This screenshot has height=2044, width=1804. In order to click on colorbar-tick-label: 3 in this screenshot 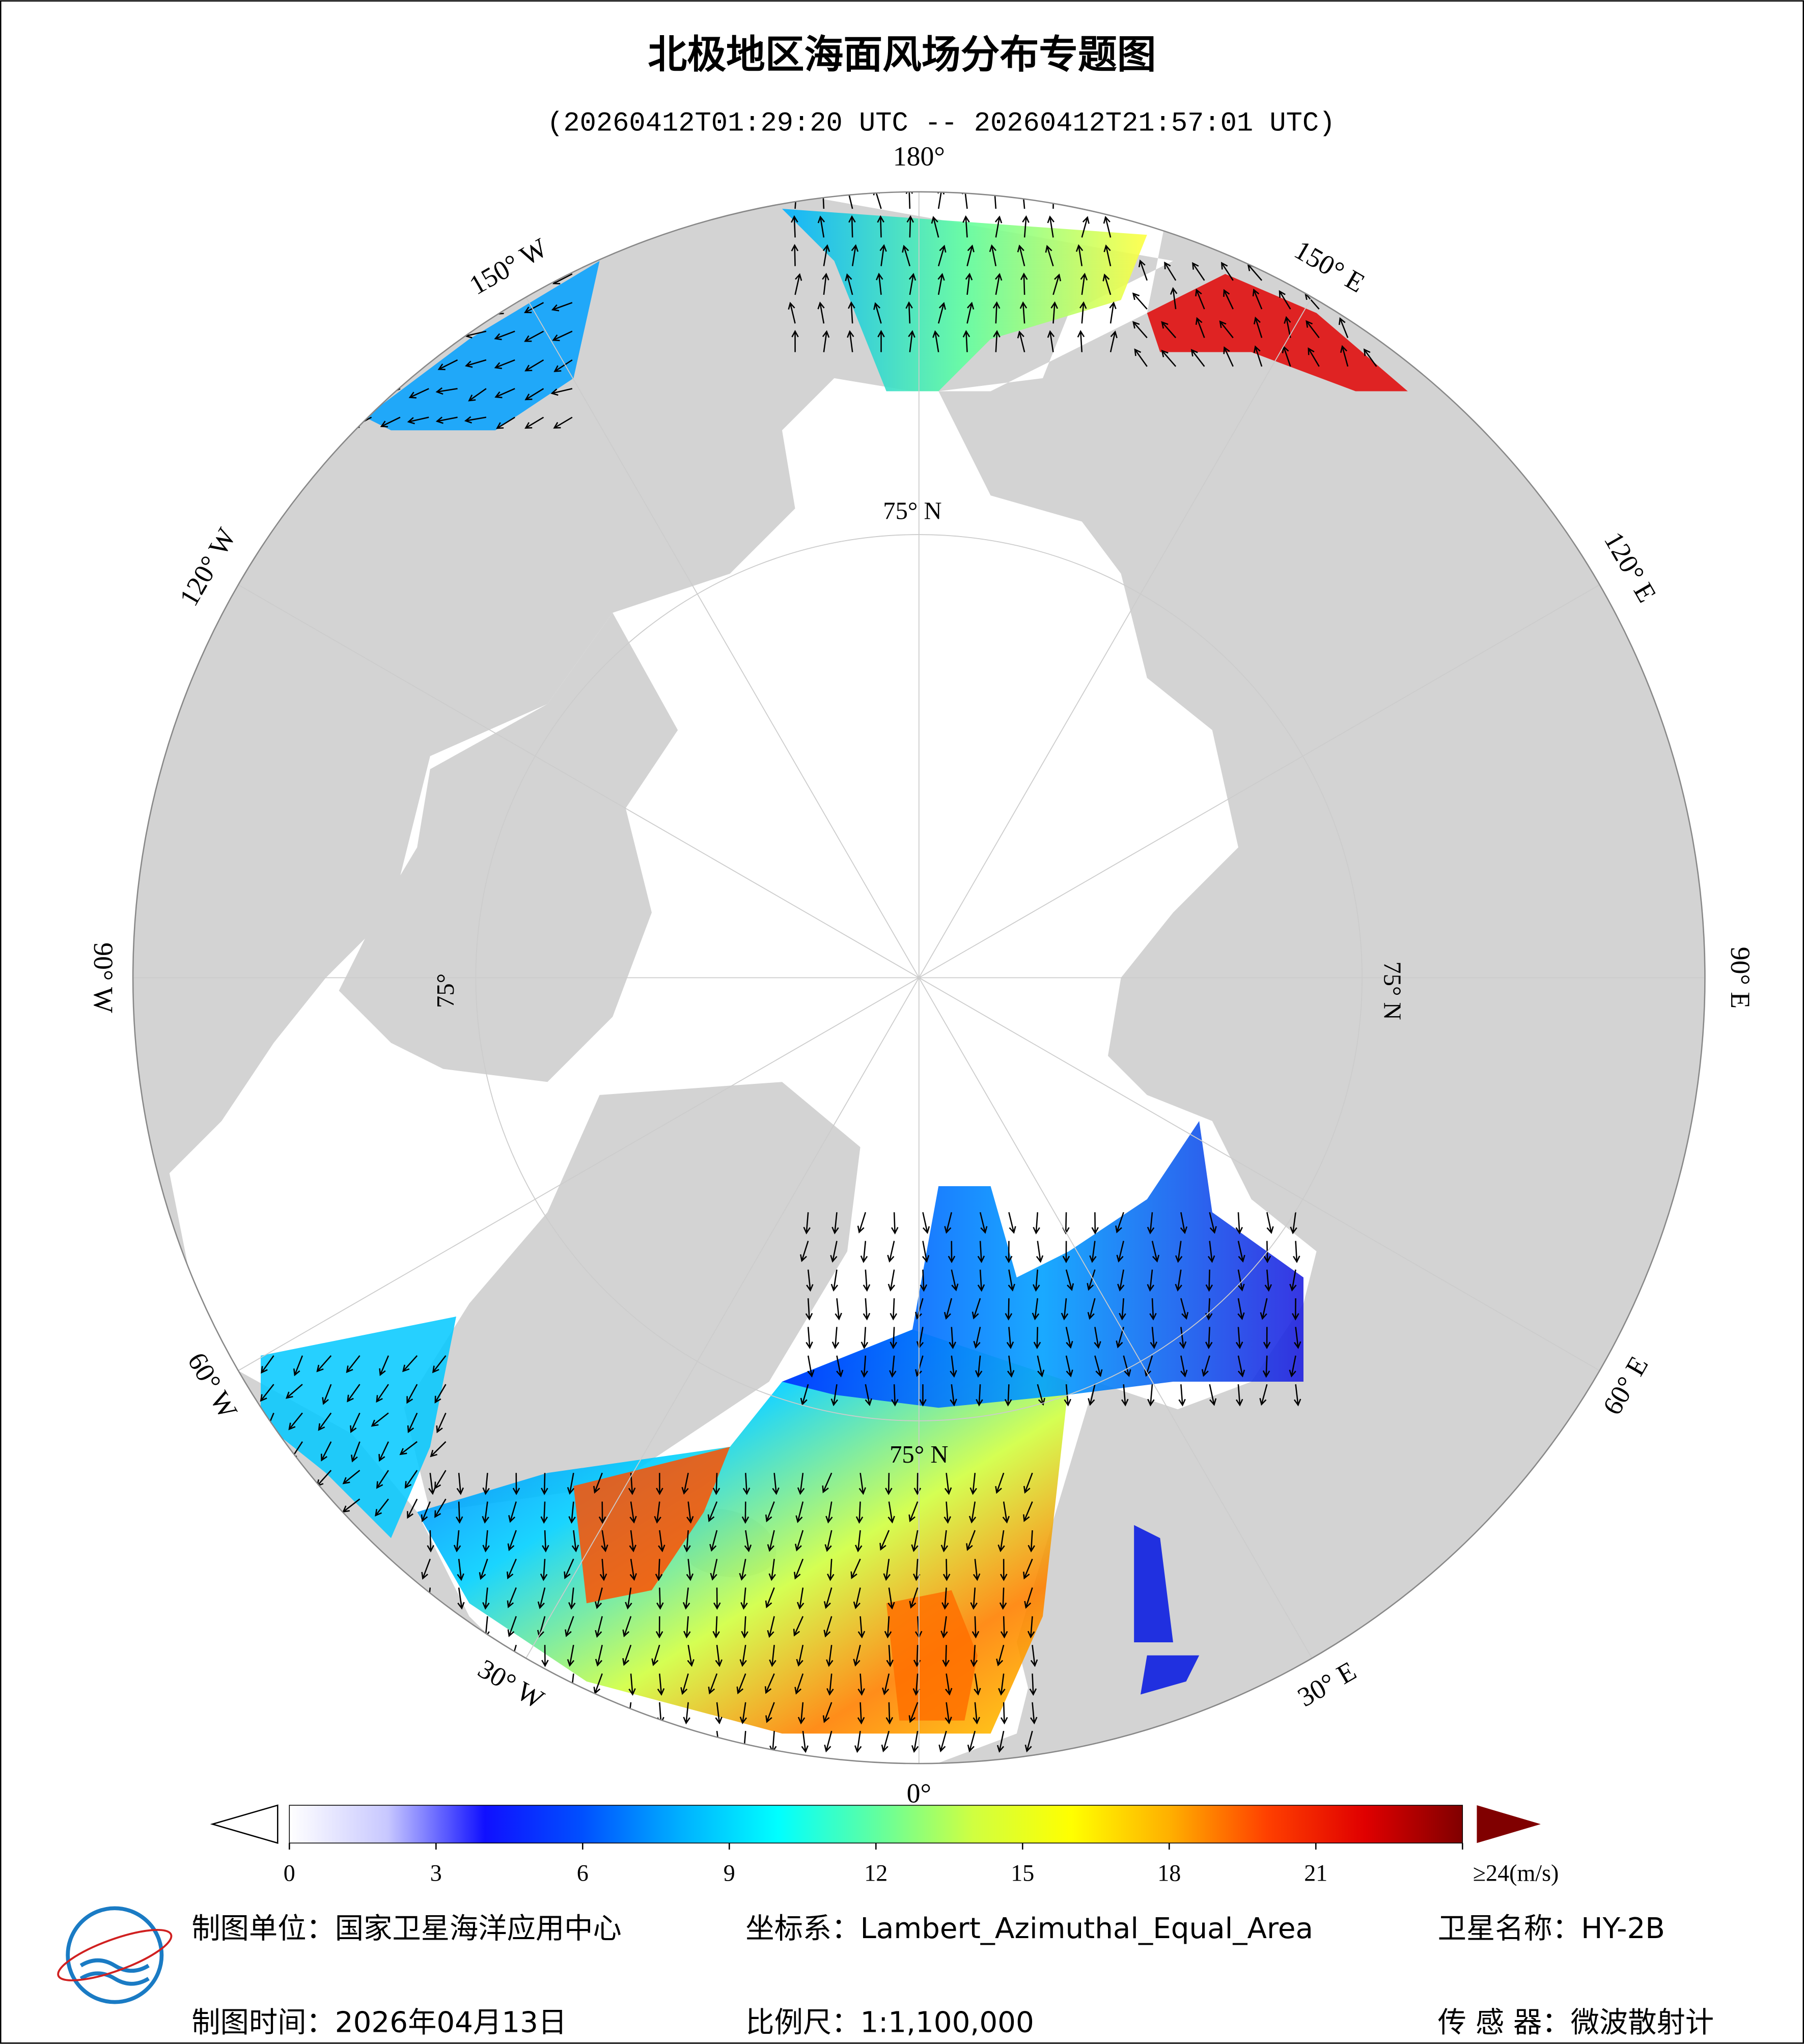, I will do `click(436, 1873)`.